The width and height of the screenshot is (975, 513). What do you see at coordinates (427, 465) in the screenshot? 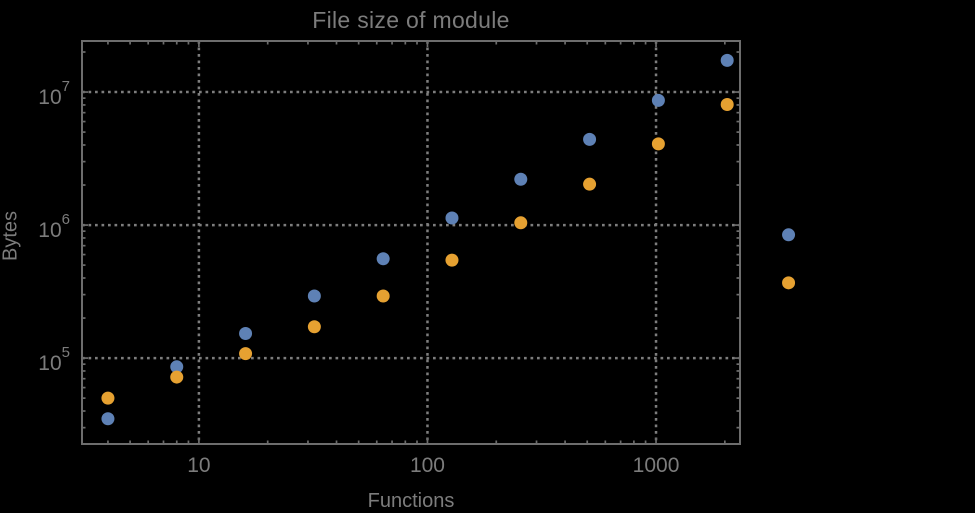
I see `x-tick-label: 100` at bounding box center [427, 465].